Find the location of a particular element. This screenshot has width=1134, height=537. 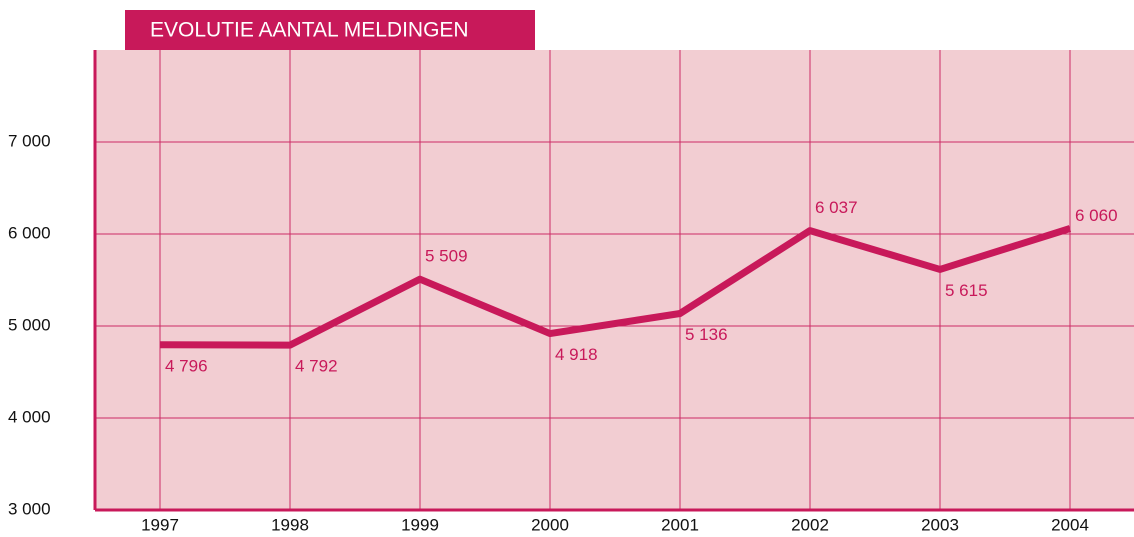

title-box is located at coordinates (330, 30).